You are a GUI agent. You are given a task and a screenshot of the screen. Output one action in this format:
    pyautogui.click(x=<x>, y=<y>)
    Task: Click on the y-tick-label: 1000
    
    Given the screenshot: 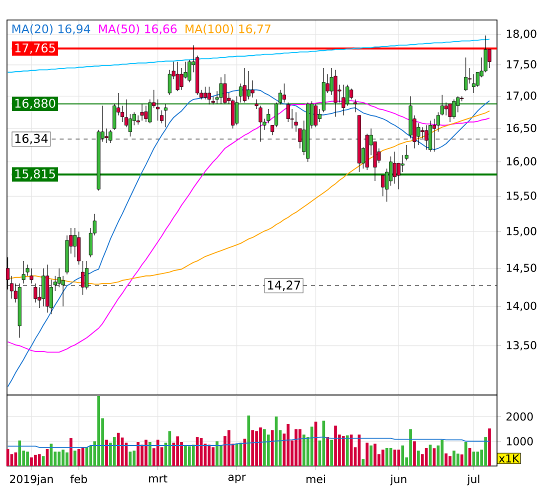 What is the action you would take?
    pyautogui.click(x=519, y=441)
    